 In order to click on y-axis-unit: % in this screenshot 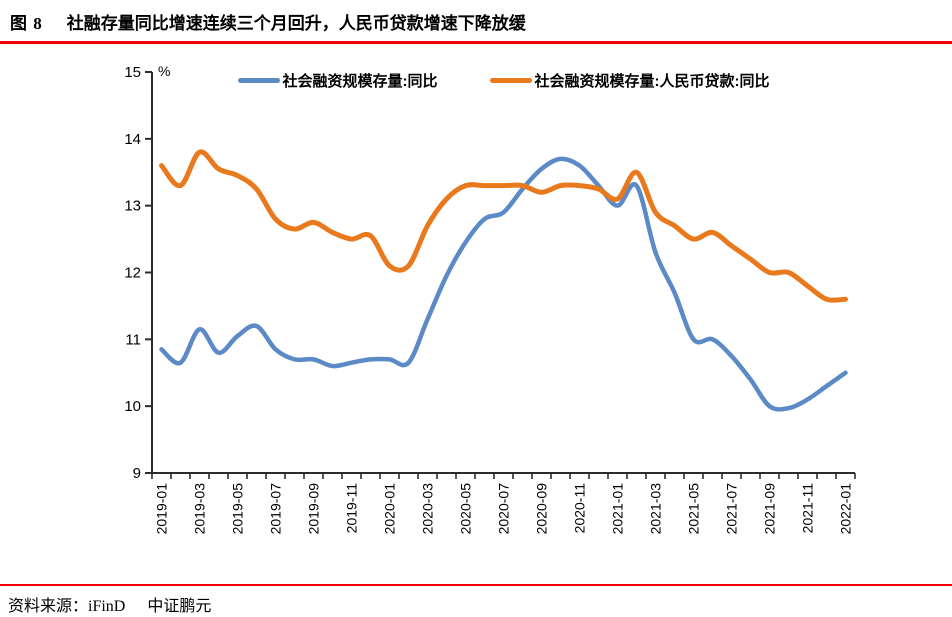, I will do `click(164, 71)`.